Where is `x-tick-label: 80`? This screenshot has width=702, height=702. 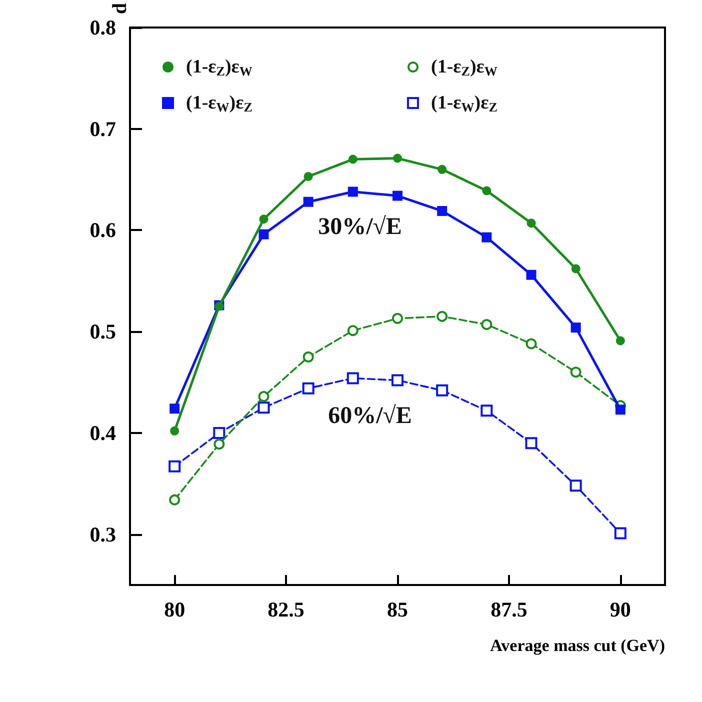
x-tick-label: 80 is located at coordinates (175, 610).